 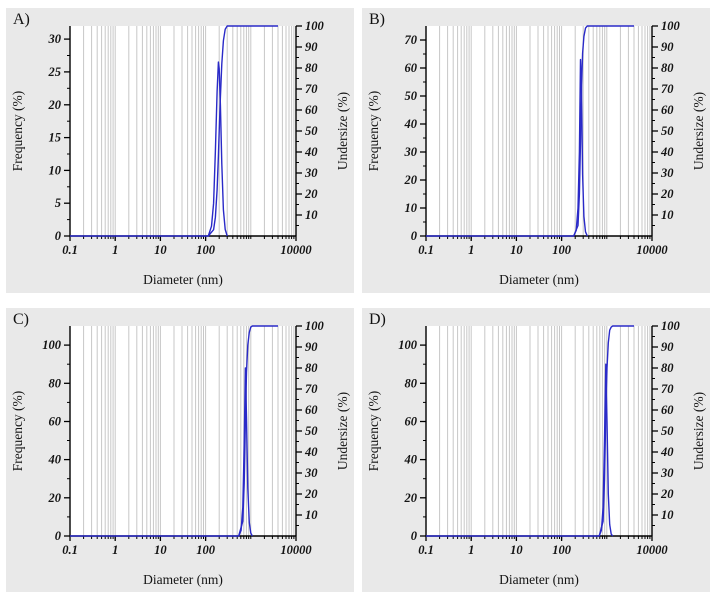 What do you see at coordinates (411, 208) in the screenshot?
I see `y-left-tick-label: 10` at bounding box center [411, 208].